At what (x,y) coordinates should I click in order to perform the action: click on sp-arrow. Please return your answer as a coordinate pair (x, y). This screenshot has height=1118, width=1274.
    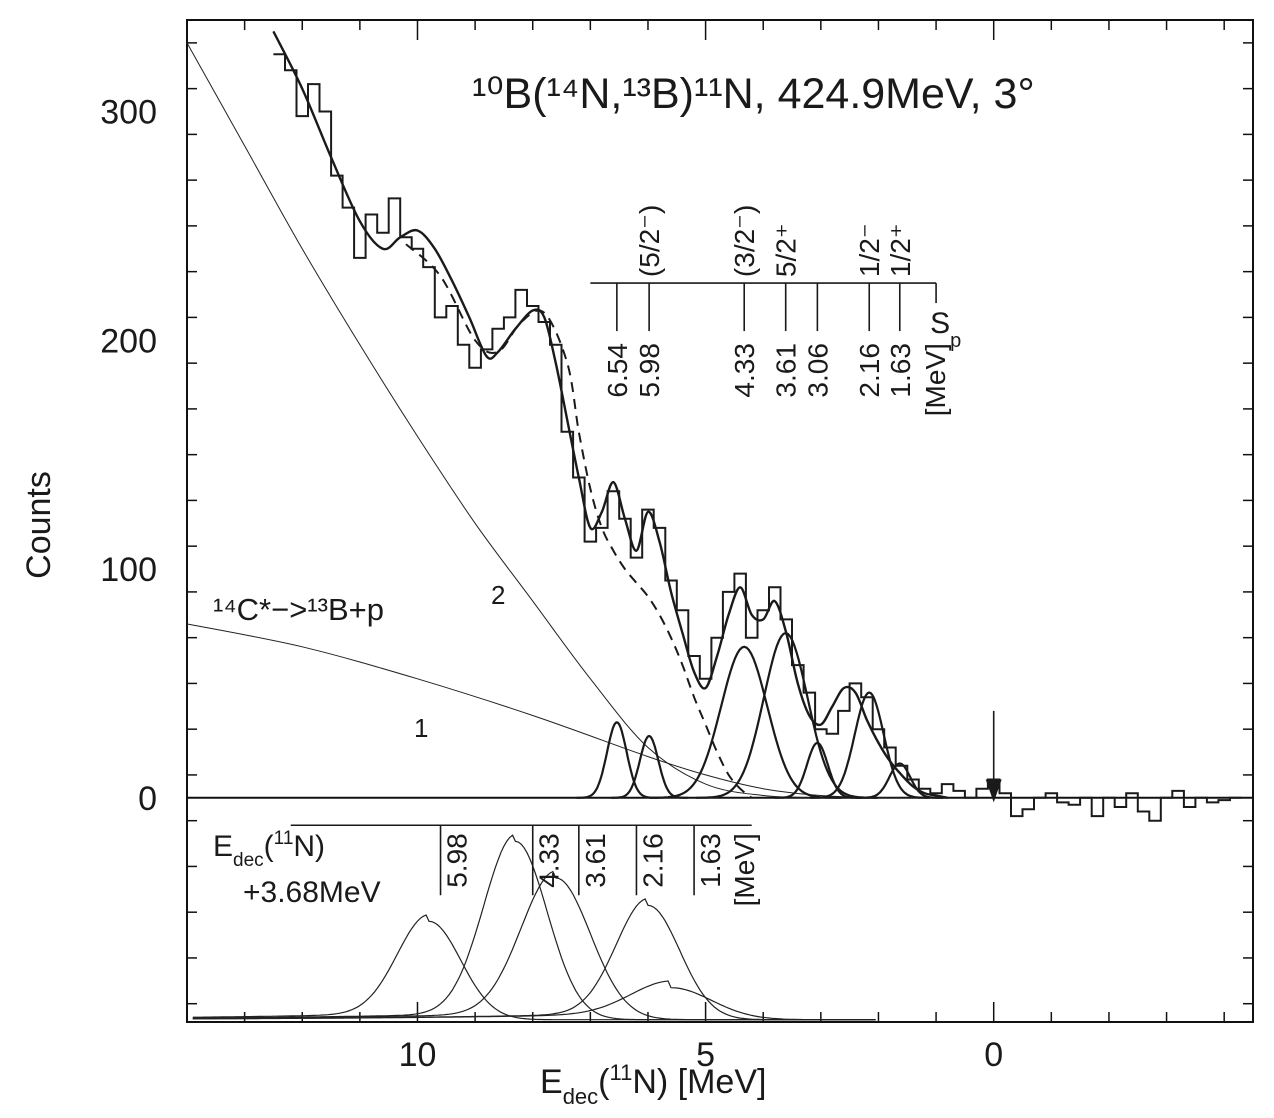
    Looking at the image, I should click on (993, 756).